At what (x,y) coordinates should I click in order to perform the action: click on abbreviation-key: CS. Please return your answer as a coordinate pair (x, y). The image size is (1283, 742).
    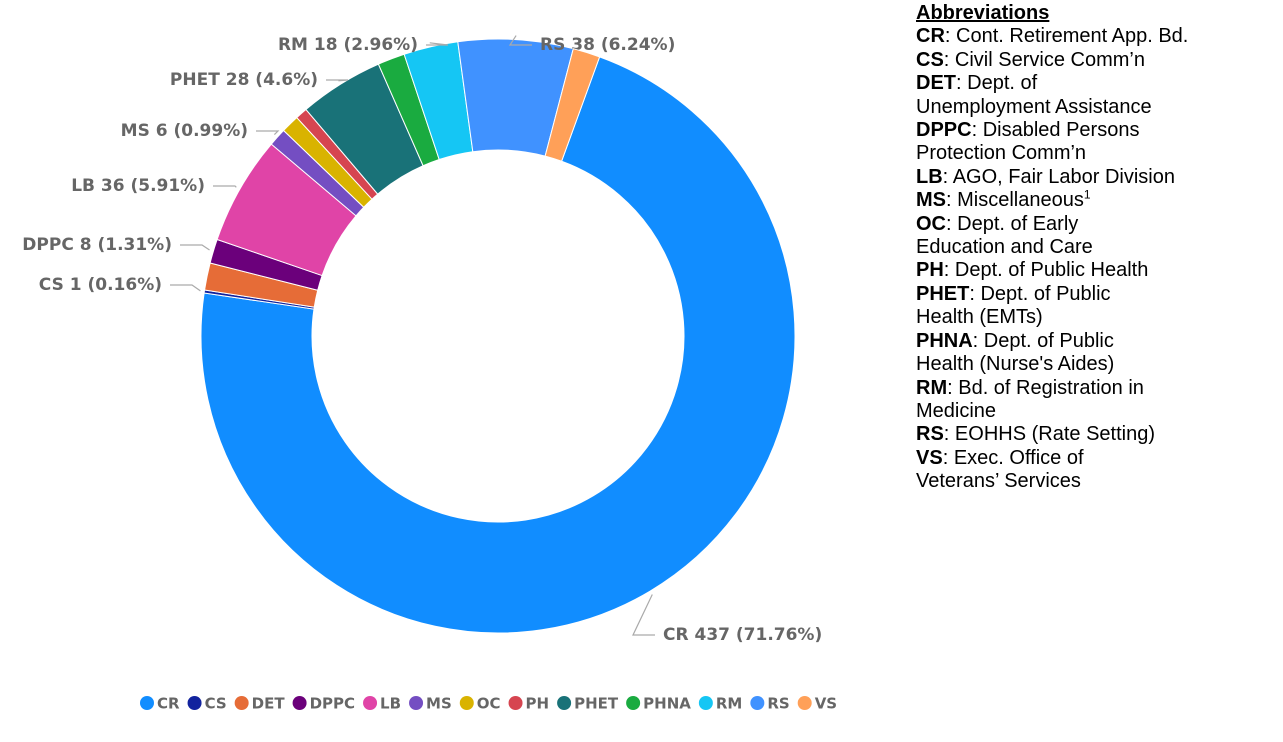
    Looking at the image, I should click on (930, 59).